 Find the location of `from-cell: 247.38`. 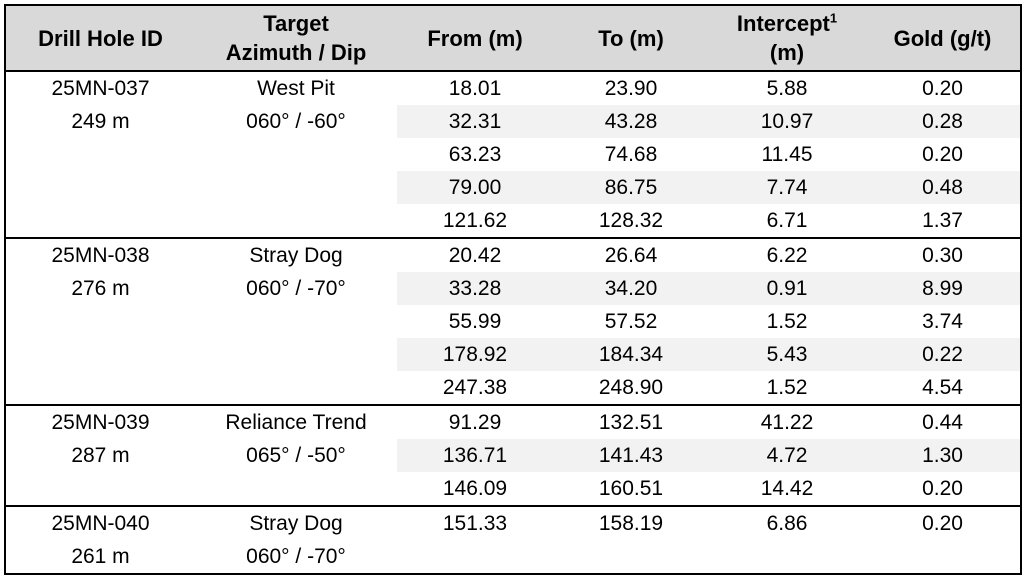

from-cell: 247.38 is located at coordinates (475, 387).